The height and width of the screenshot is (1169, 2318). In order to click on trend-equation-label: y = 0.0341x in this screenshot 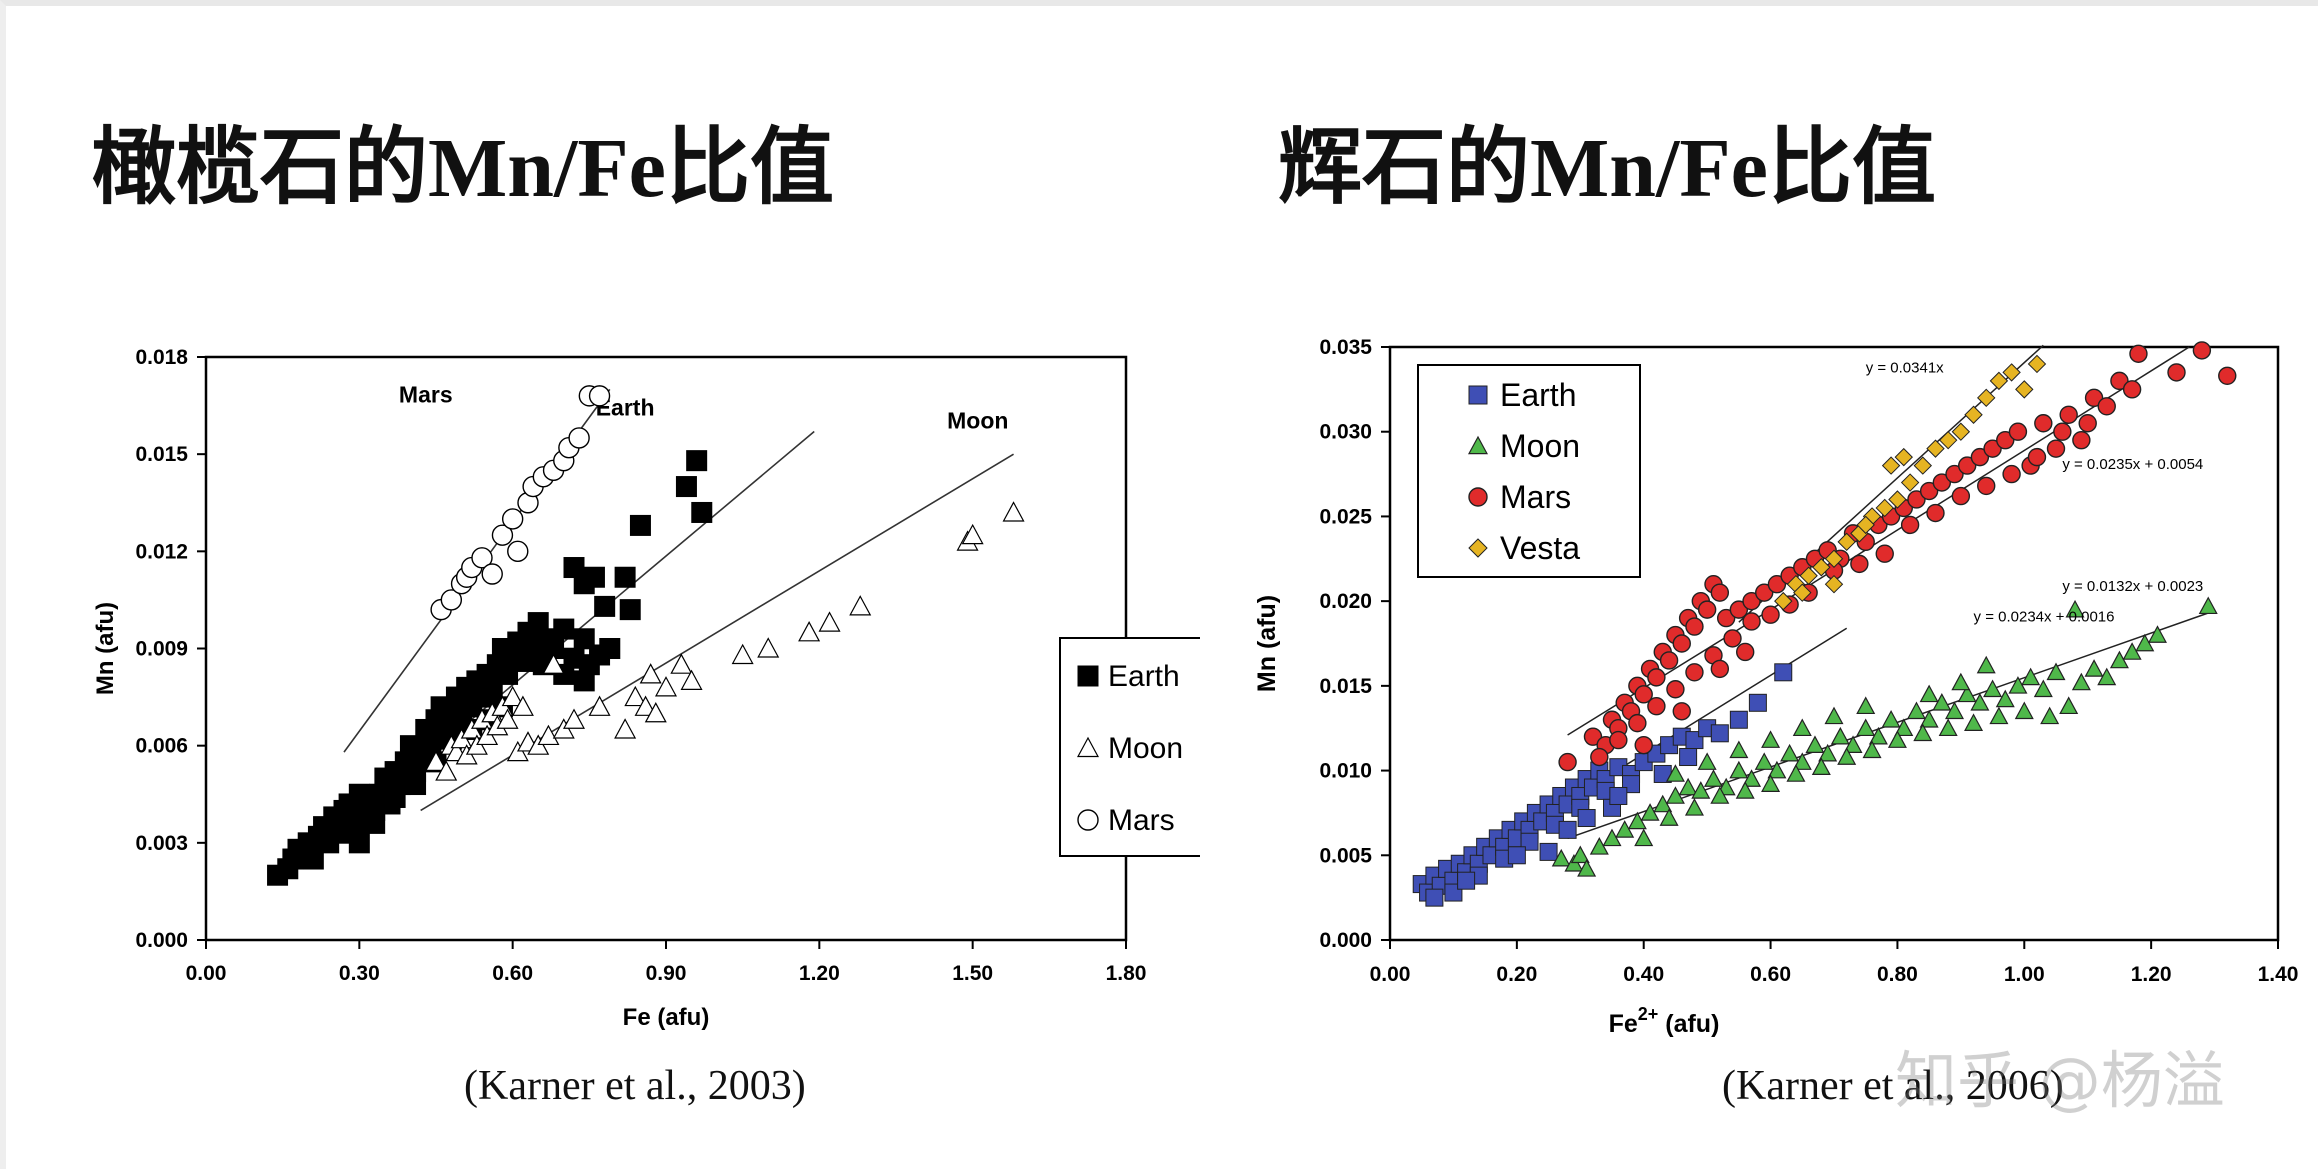, I will do `click(1905, 367)`.